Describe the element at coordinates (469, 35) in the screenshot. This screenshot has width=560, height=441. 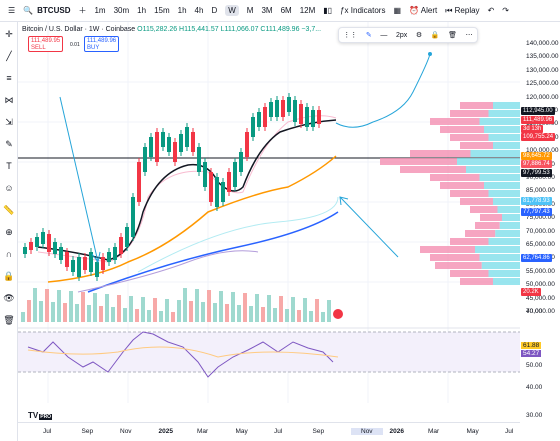
I see `more-icon: ⋯` at that location.